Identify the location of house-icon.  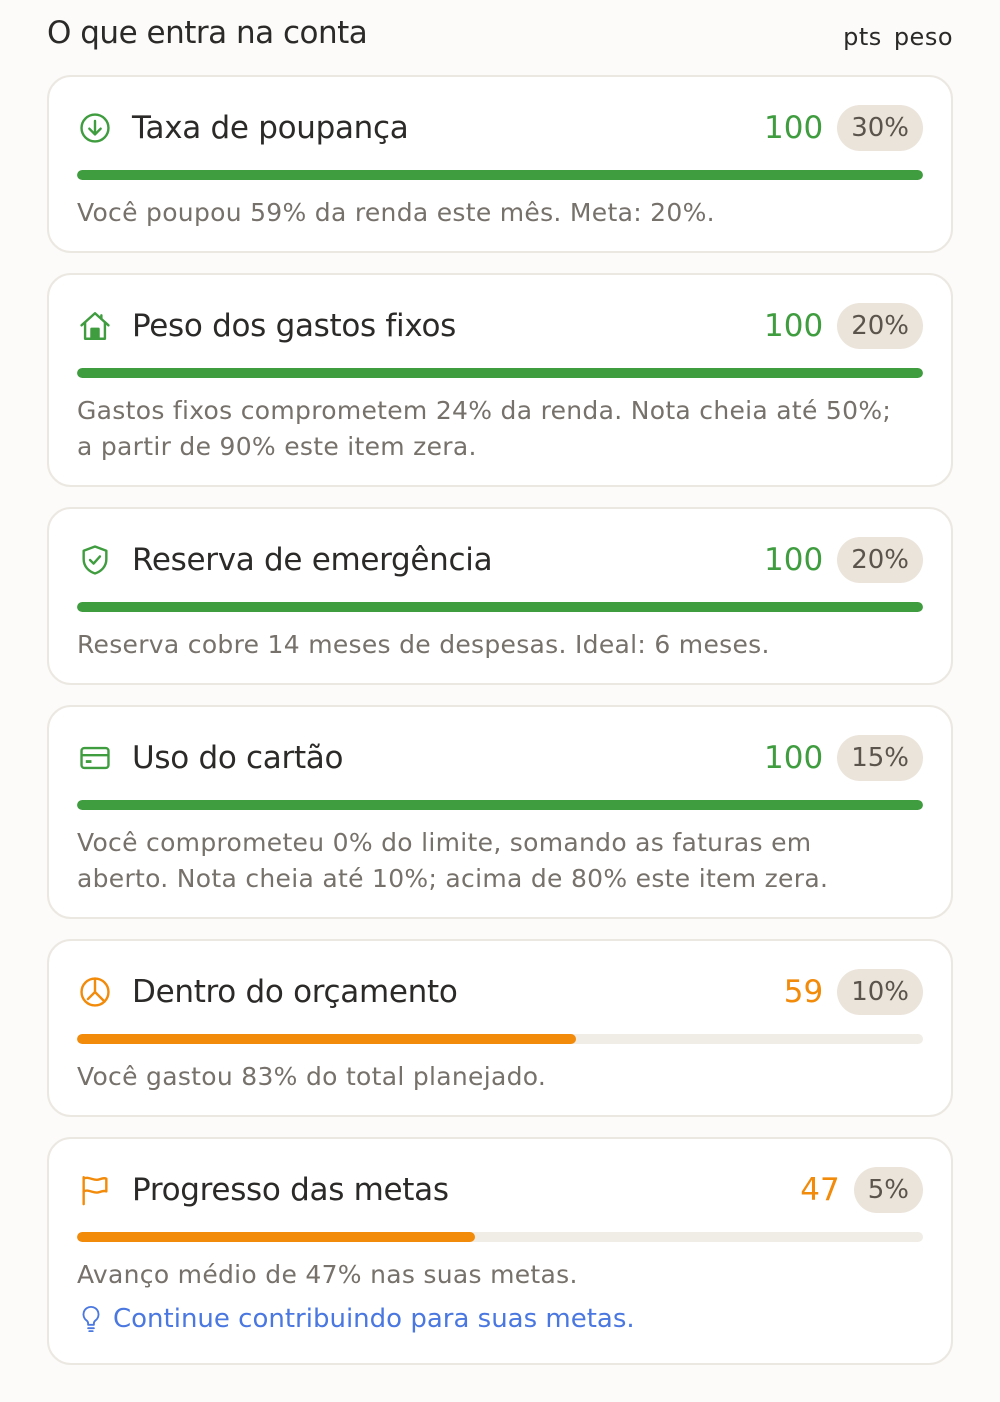
(95, 326).